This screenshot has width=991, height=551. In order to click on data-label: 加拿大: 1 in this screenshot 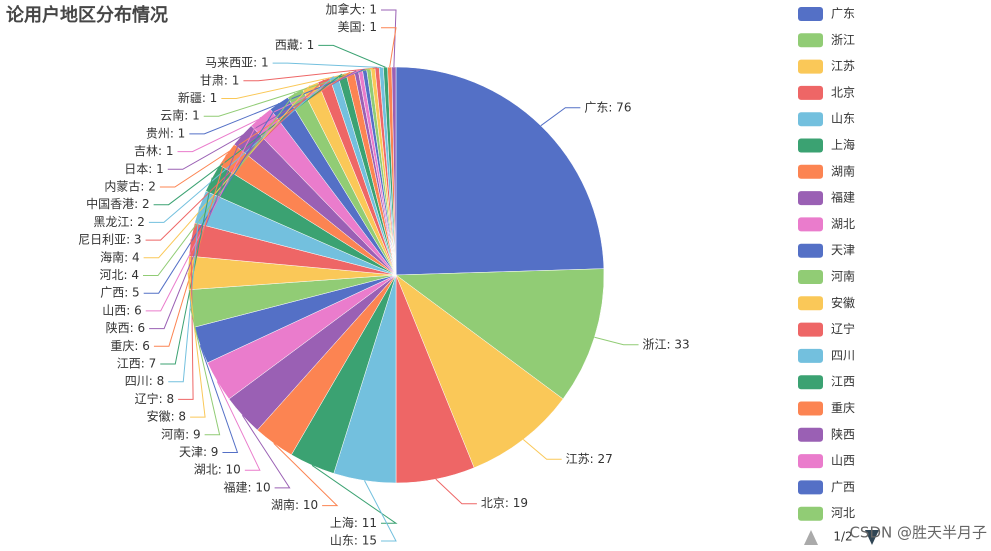, I will do `click(352, 9)`.